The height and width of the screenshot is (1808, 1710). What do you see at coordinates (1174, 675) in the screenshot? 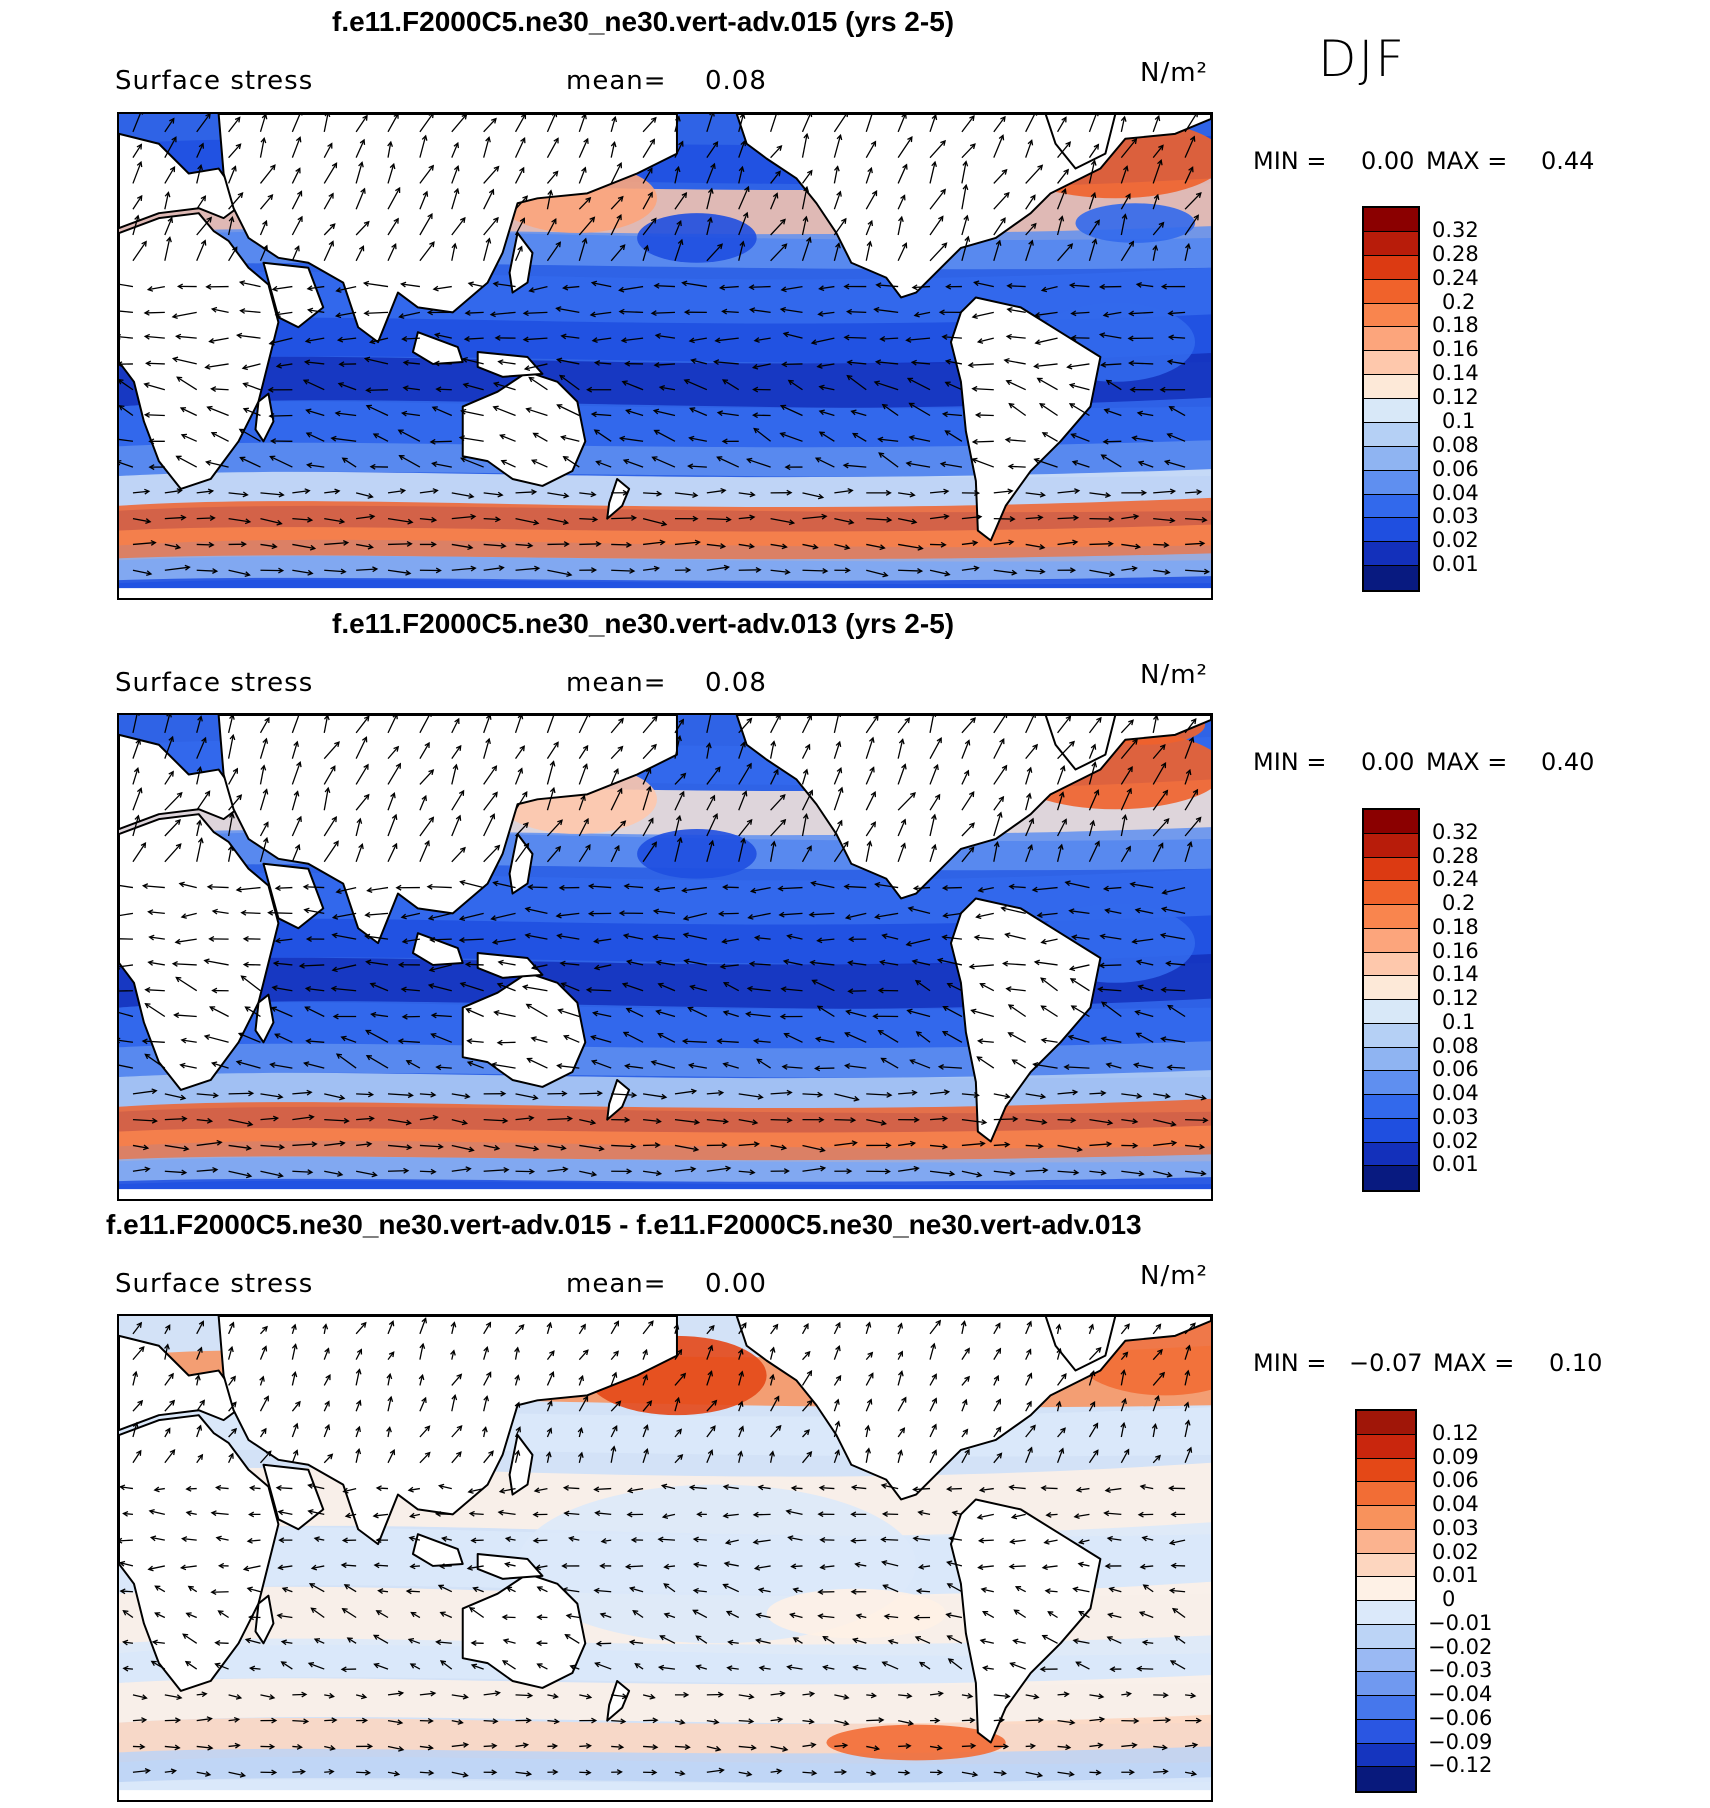
I see `panel2-units: N/m²` at bounding box center [1174, 675].